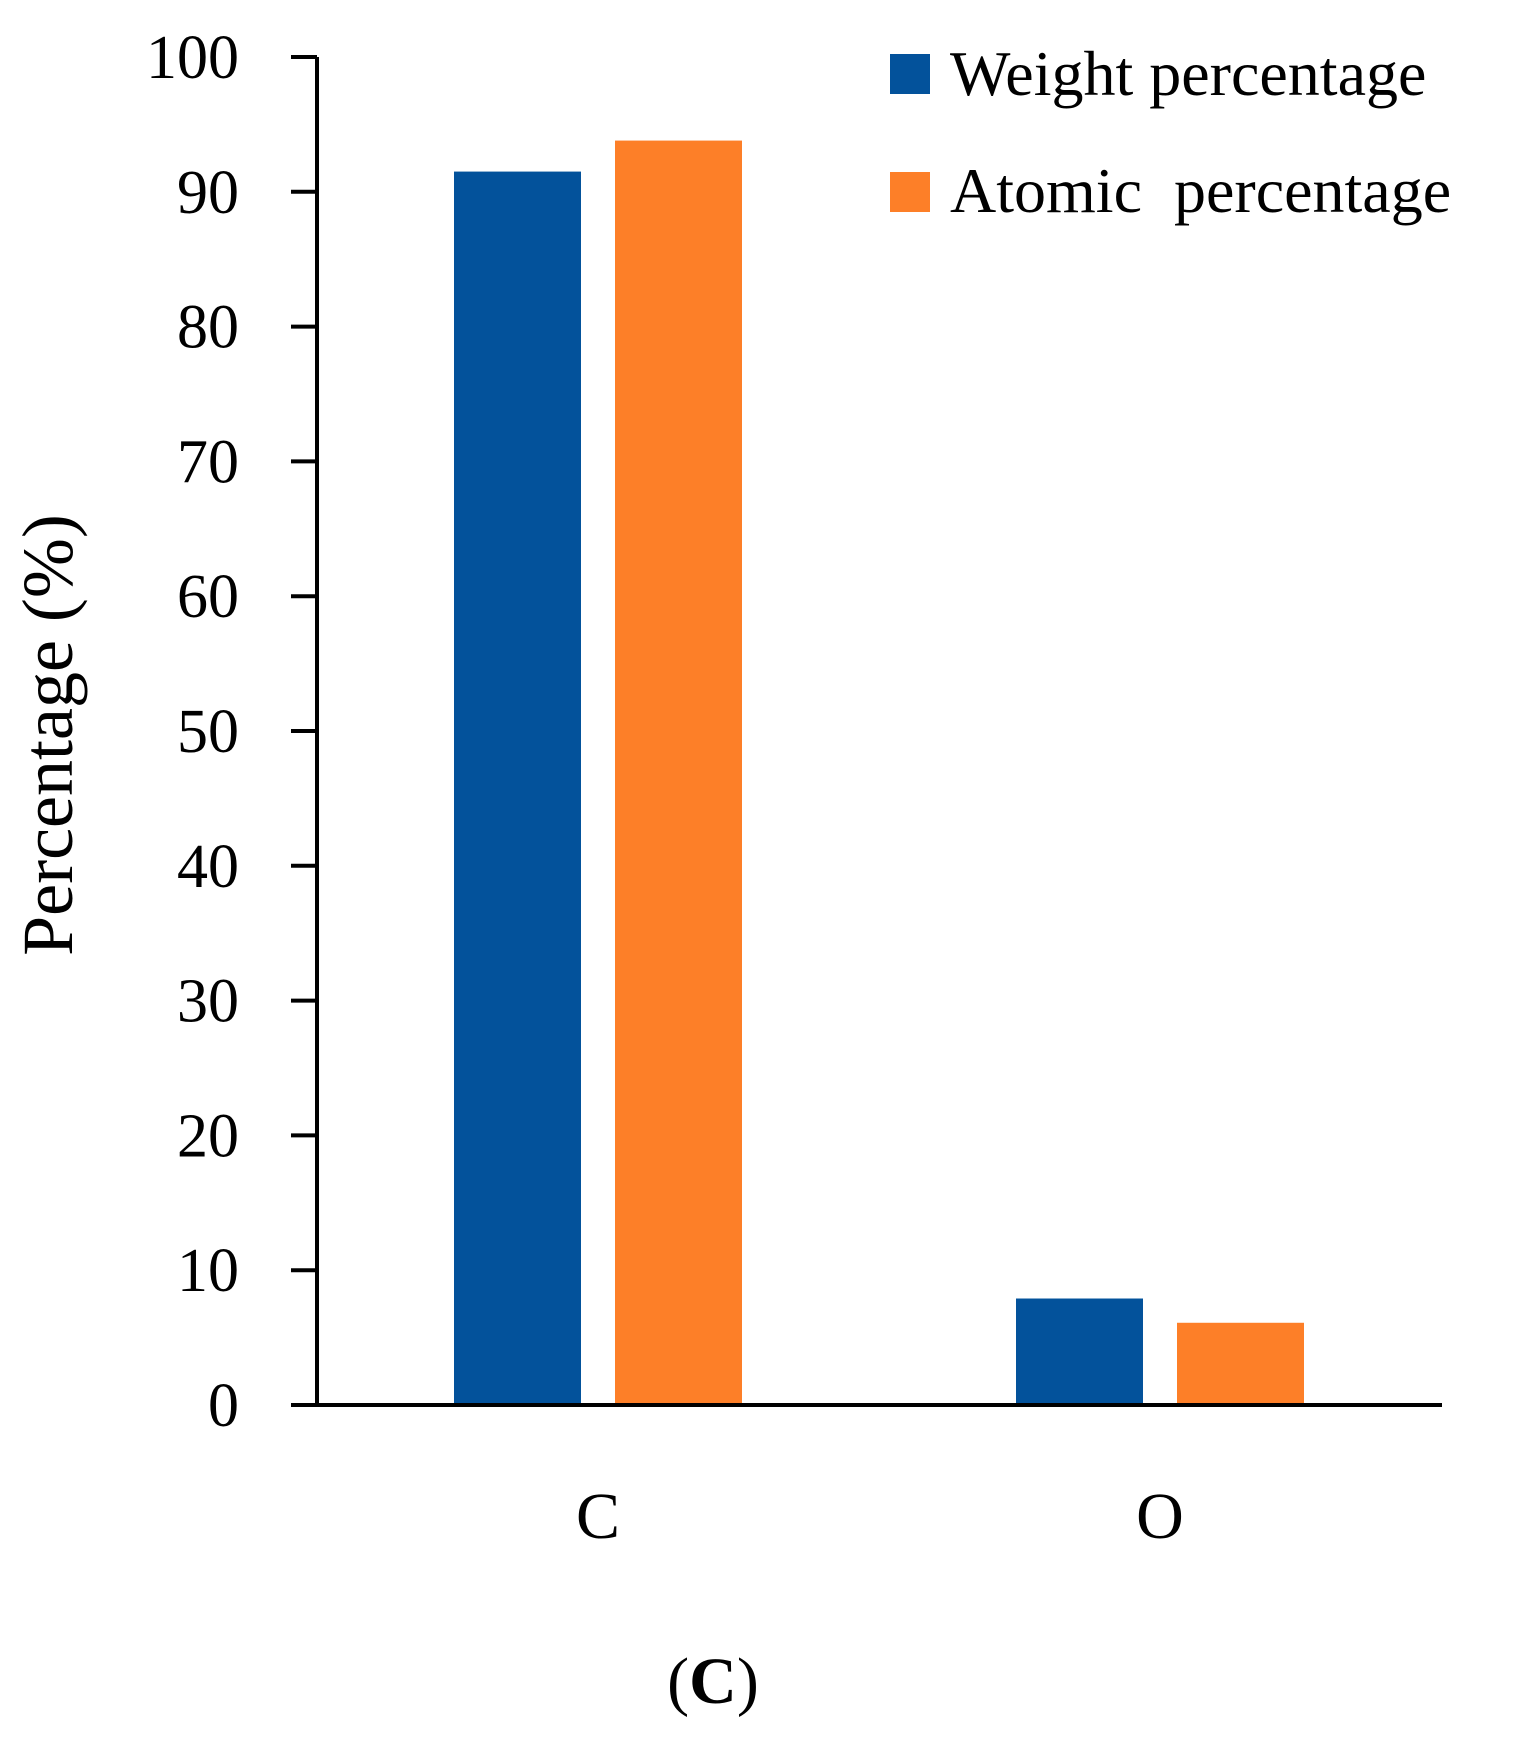 This screenshot has width=1539, height=1753. What do you see at coordinates (208, 1002) in the screenshot?
I see `y-tick-label-30: 30` at bounding box center [208, 1002].